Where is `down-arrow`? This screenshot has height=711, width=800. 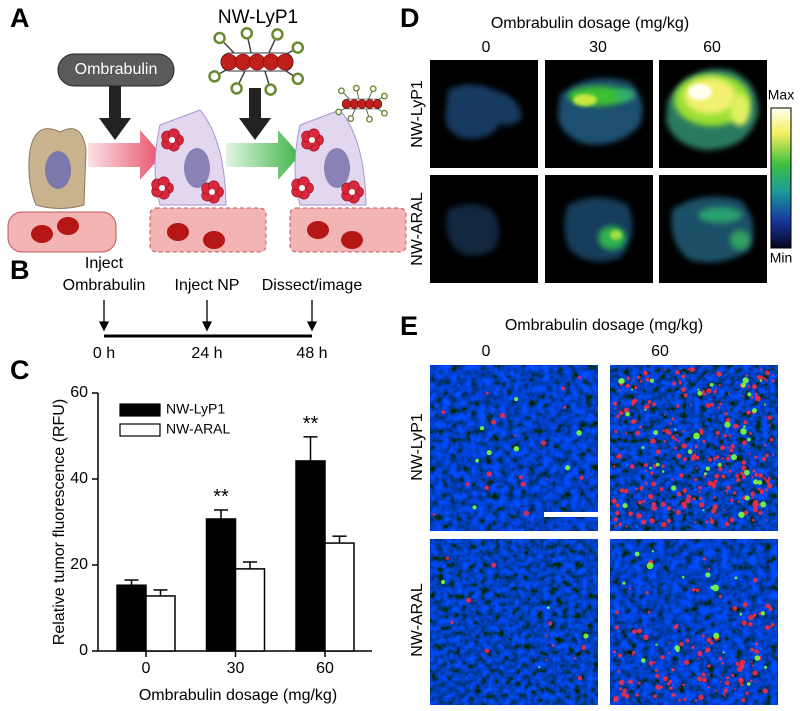 down-arrow is located at coordinates (115, 113).